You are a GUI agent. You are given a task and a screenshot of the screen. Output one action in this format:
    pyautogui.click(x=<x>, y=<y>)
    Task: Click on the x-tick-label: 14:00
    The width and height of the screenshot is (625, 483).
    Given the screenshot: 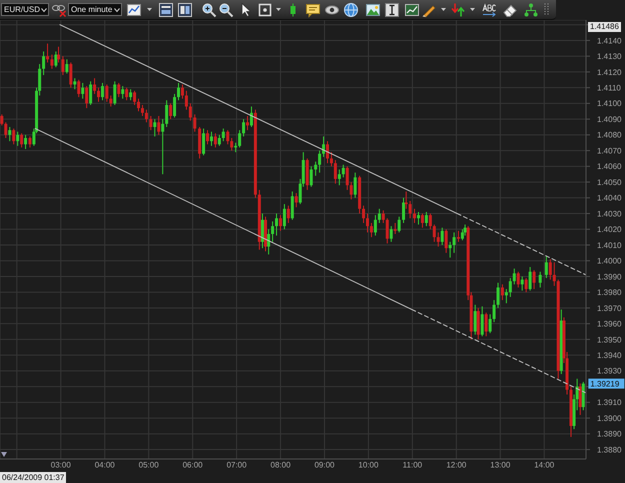 What is the action you would take?
    pyautogui.click(x=544, y=465)
    